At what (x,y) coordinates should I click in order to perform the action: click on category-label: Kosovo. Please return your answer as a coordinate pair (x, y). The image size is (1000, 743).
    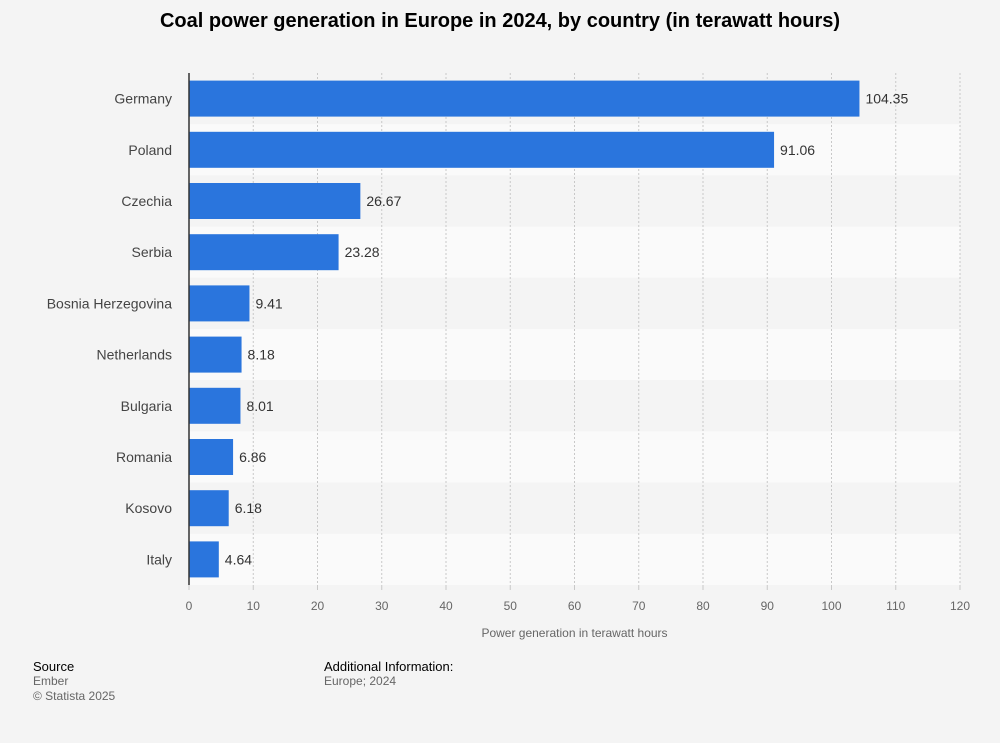
    Looking at the image, I should click on (148, 508).